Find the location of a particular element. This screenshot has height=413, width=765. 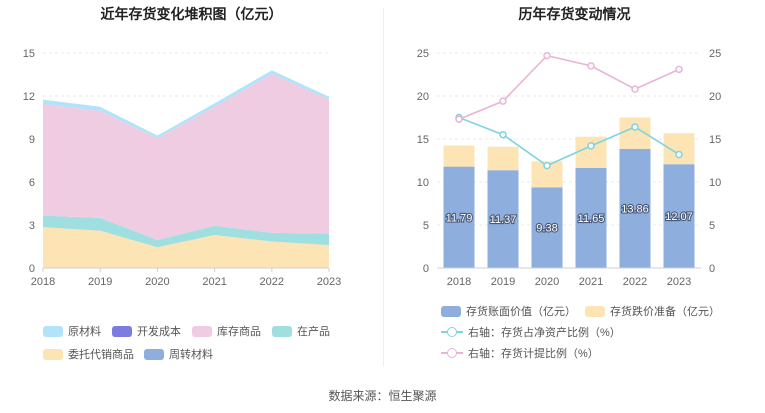

legend-item-impairment: 存货跌价准备（亿元） is located at coordinates (652, 311).